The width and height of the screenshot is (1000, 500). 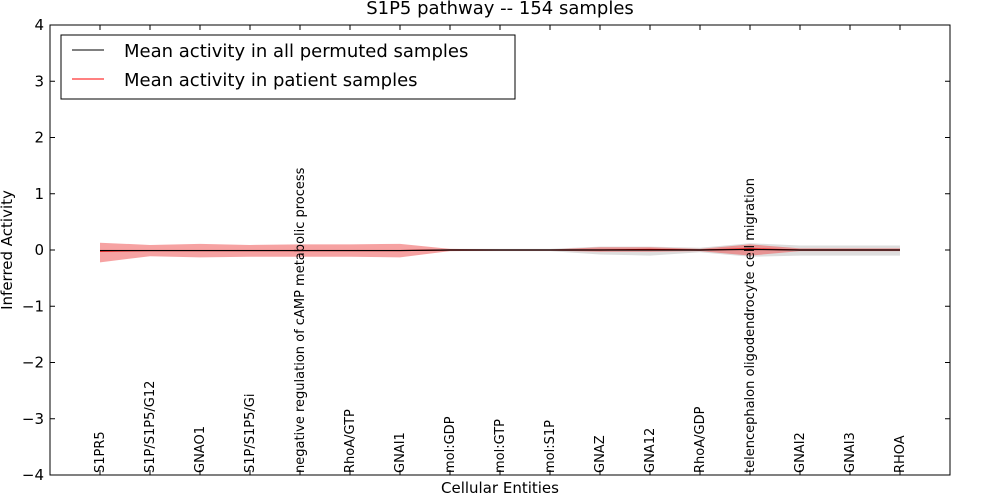 I want to click on series-line-permuted, so click(x=500, y=250).